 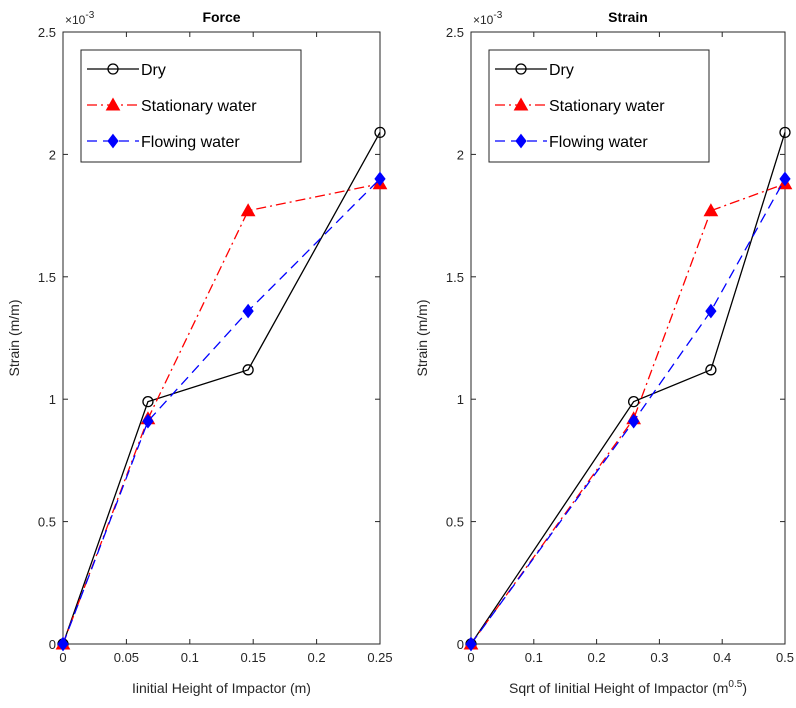 What do you see at coordinates (628, 17) in the screenshot?
I see `chart-title: Strain` at bounding box center [628, 17].